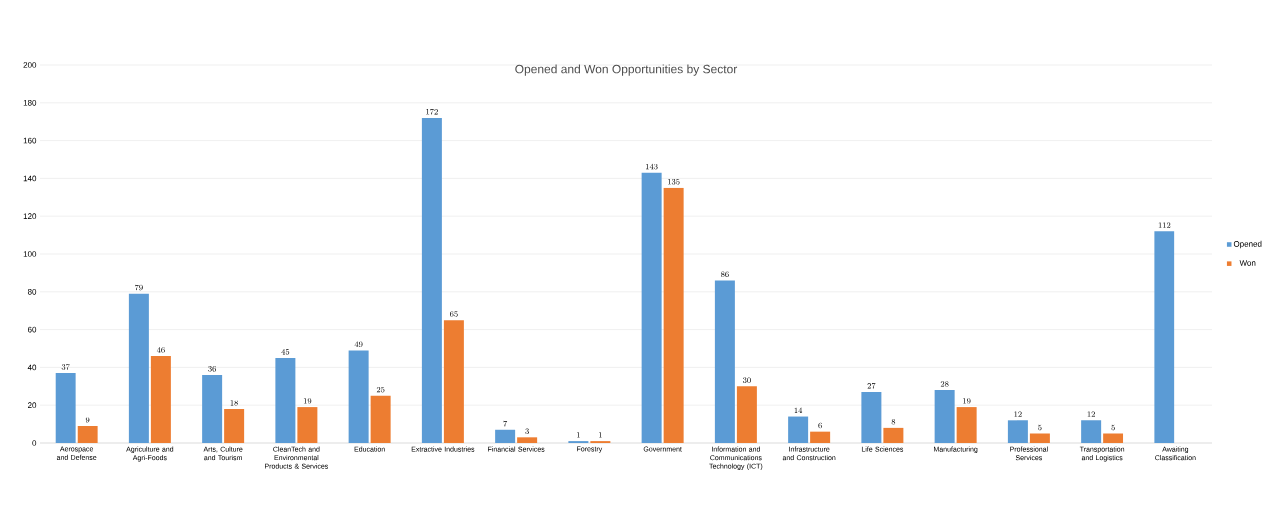 The image size is (1276, 509). What do you see at coordinates (30, 65) in the screenshot?
I see `y-tick-label: 200` at bounding box center [30, 65].